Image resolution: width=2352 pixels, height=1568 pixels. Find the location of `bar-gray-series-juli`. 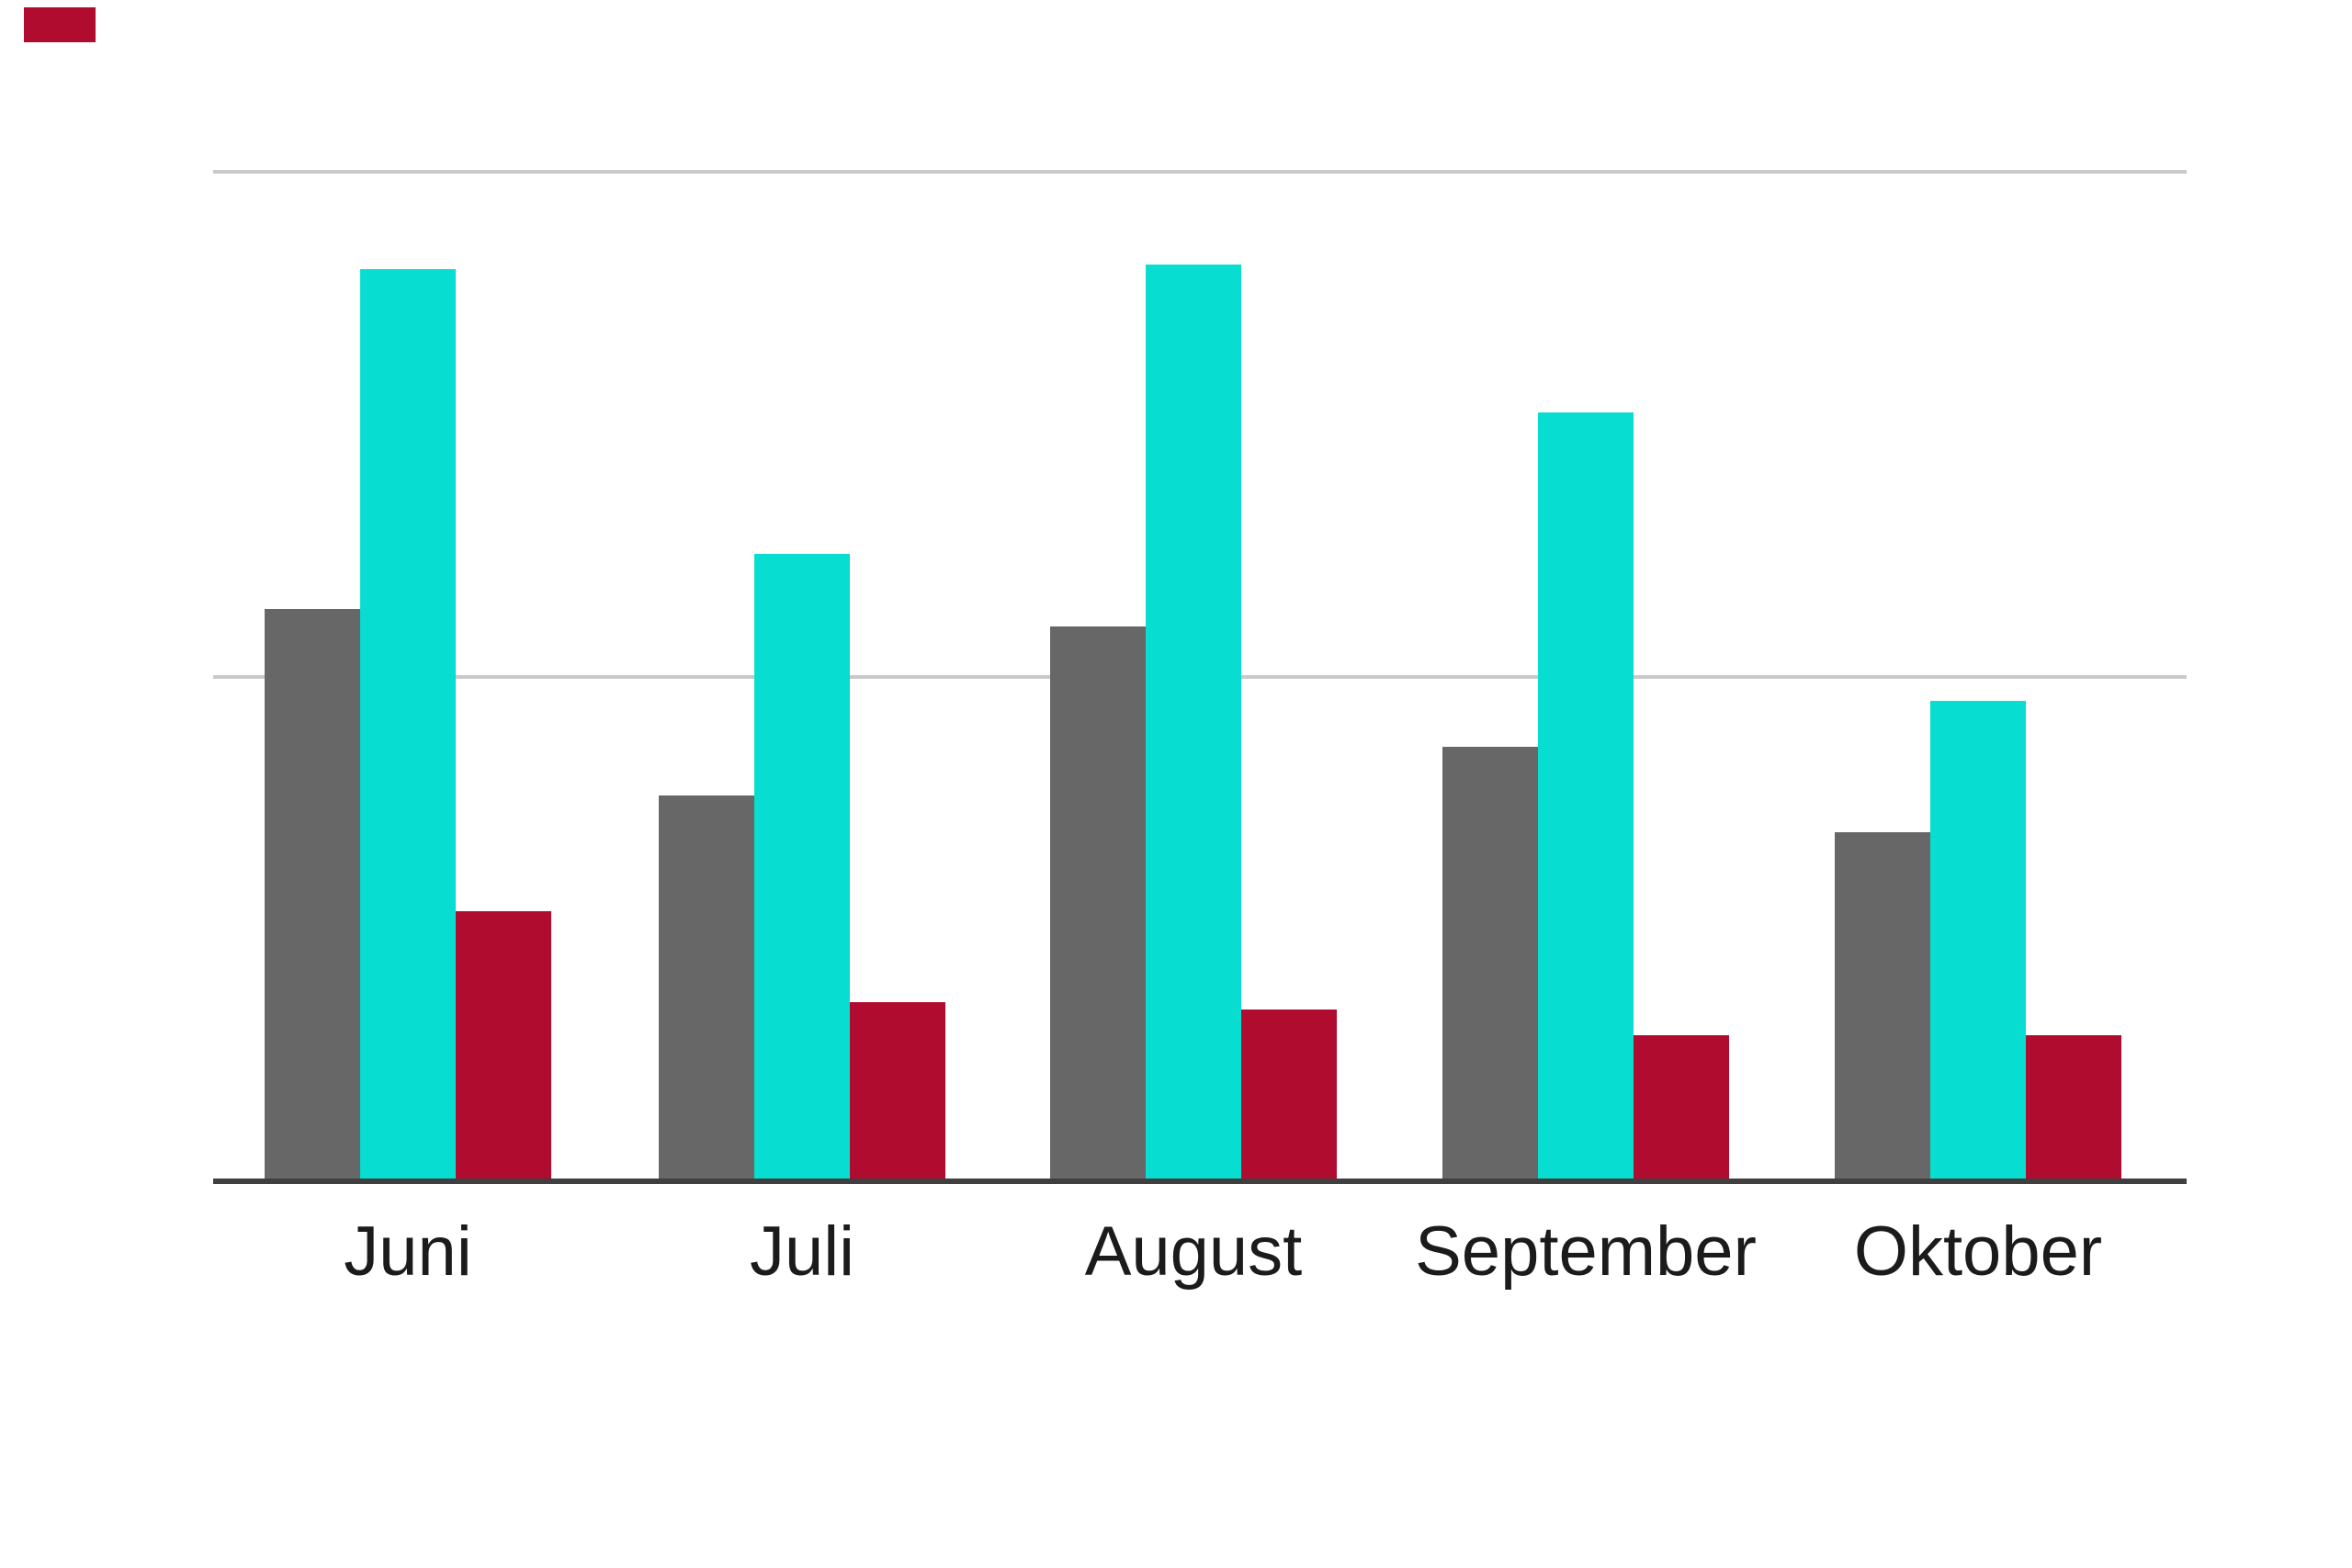

bar-gray-series-juli is located at coordinates (707, 988).